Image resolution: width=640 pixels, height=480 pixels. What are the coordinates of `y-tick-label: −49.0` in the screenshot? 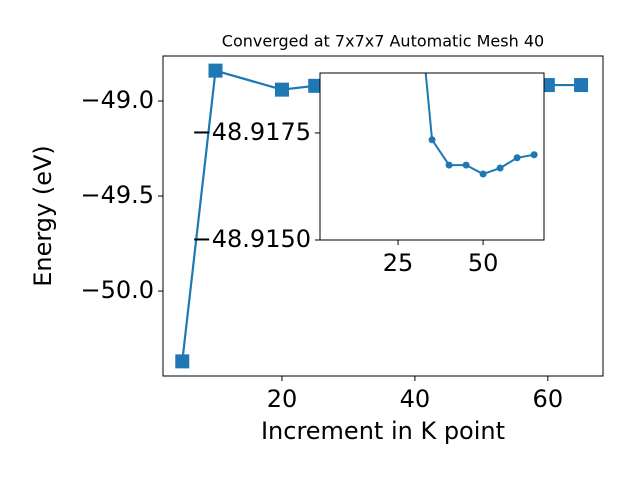 It's located at (117, 100).